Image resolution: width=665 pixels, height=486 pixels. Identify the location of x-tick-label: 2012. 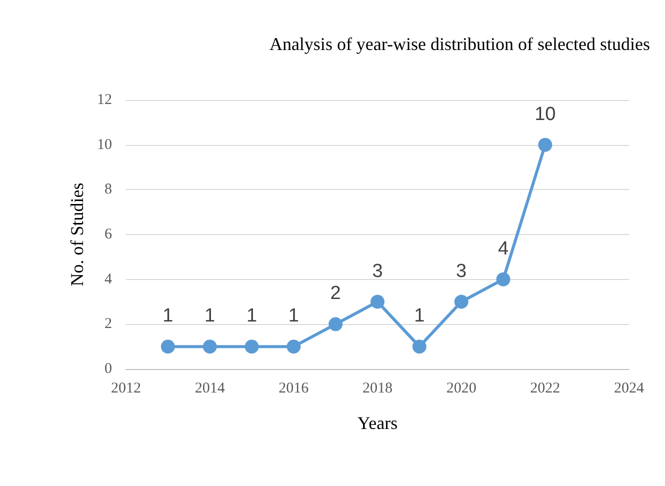
(126, 388).